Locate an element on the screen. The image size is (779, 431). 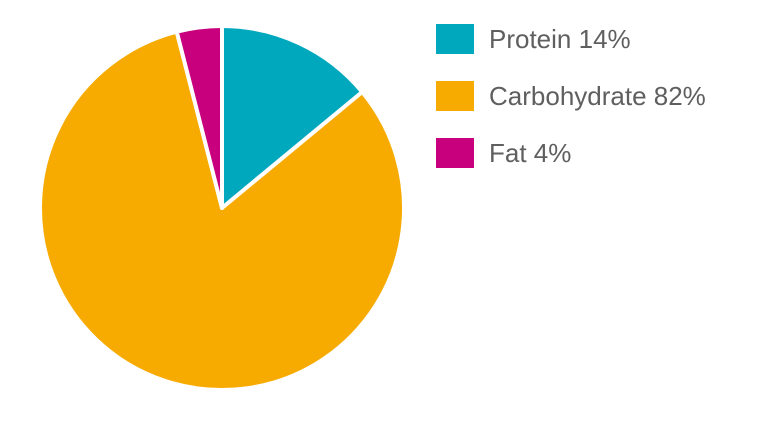
legend-item-protein: Protein 14% is located at coordinates (571, 38).